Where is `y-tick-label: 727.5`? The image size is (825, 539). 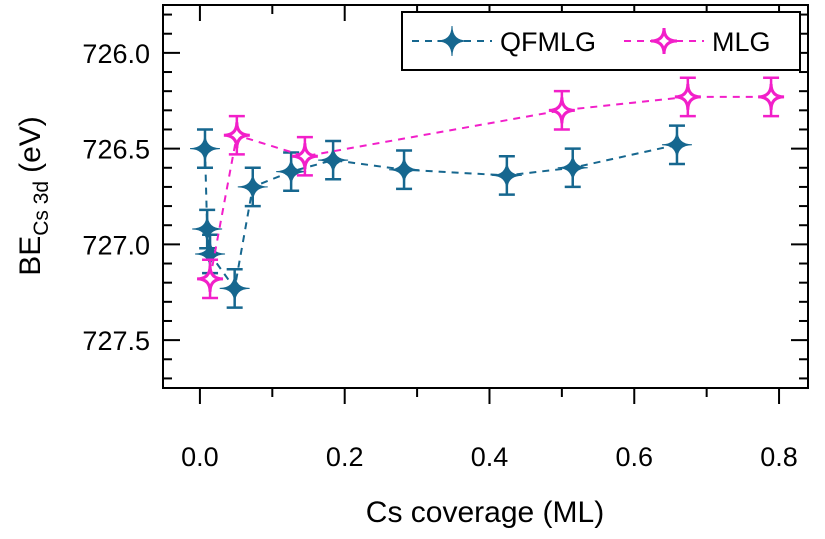
y-tick-label: 727.5 is located at coordinates (116, 341).